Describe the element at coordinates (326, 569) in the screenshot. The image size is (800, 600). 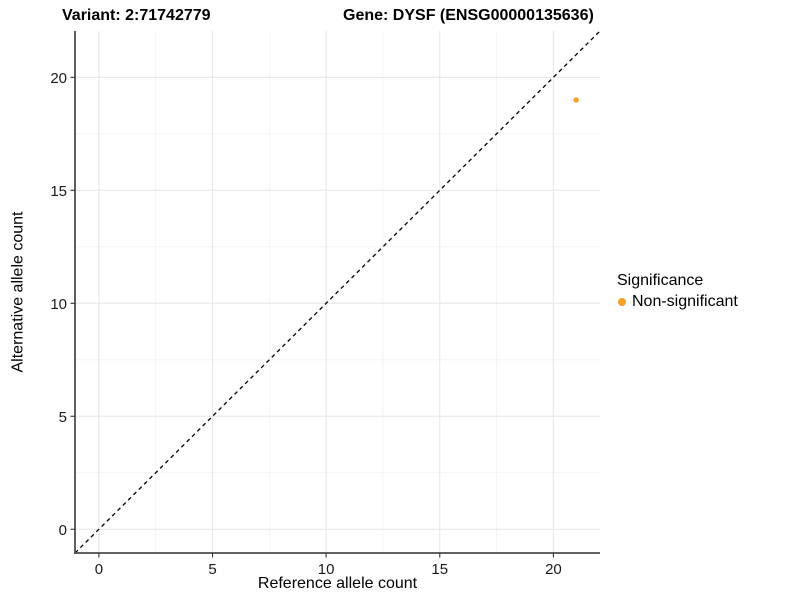
I see `x-tick-label: 10` at that location.